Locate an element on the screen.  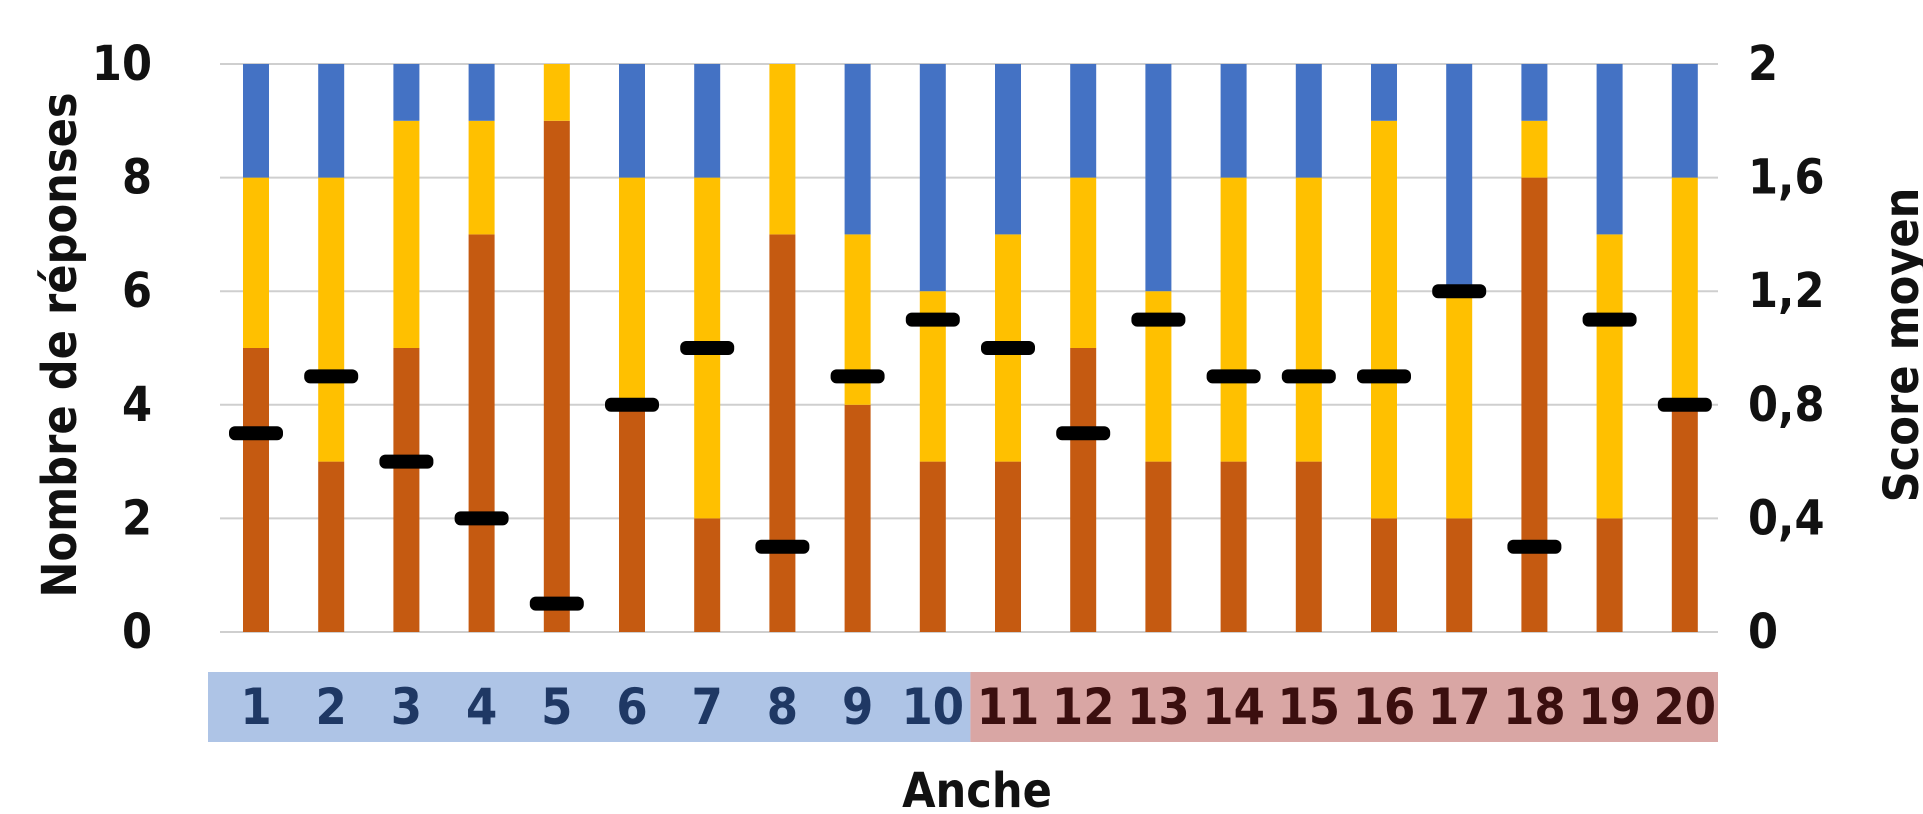
y2-tick-label: 2 is located at coordinates (1763, 64).